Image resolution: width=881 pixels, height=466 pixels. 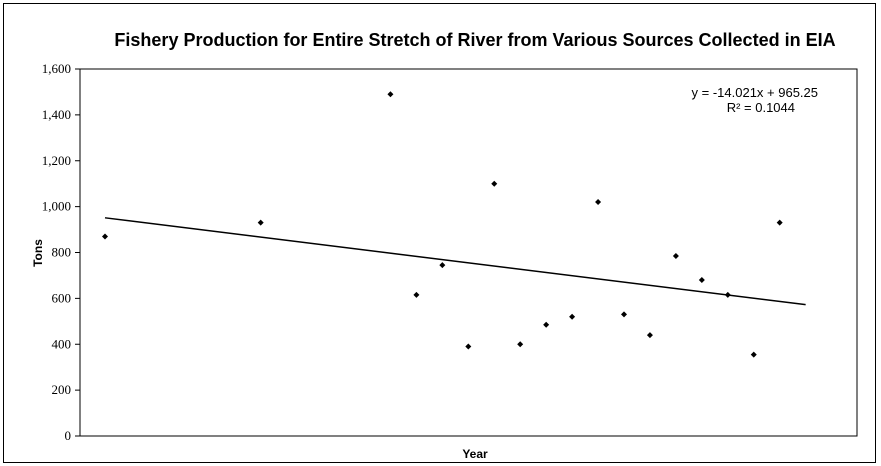 What do you see at coordinates (56, 206) in the screenshot?
I see `y-tick-label: 1,000` at bounding box center [56, 206].